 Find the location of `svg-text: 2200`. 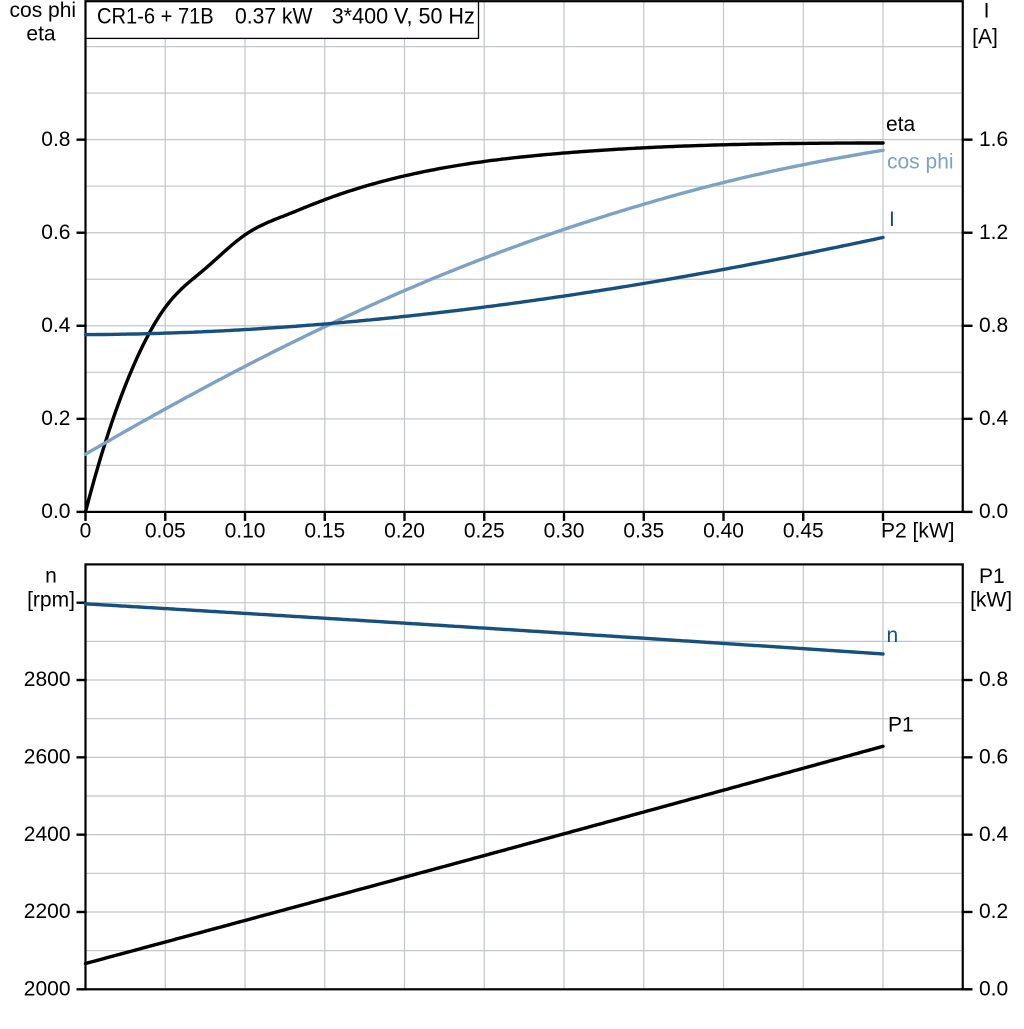

svg-text: 2200 is located at coordinates (47, 911).